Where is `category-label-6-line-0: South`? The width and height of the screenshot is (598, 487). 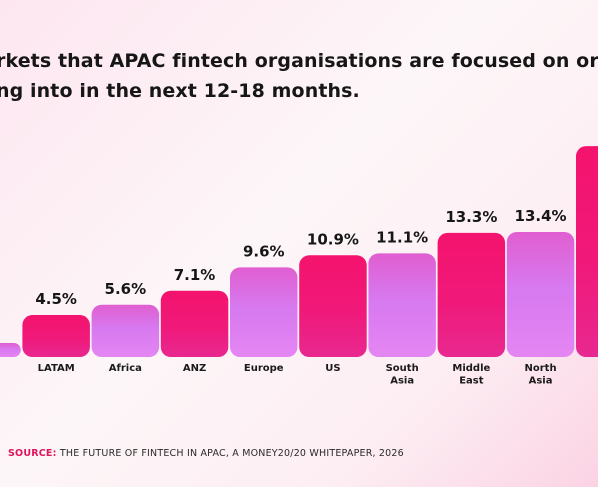 category-label-6-line-0: South is located at coordinates (402, 368).